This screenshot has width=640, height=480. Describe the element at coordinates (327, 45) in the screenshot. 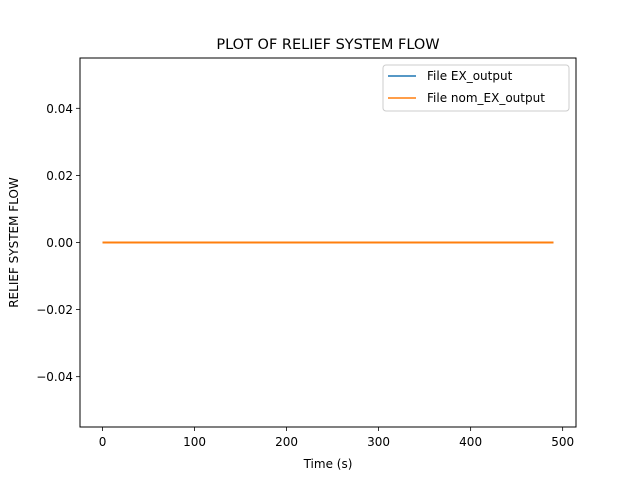

I see `chart-title: PLOT OF RELIEF SYSTEM FLOW` at that location.